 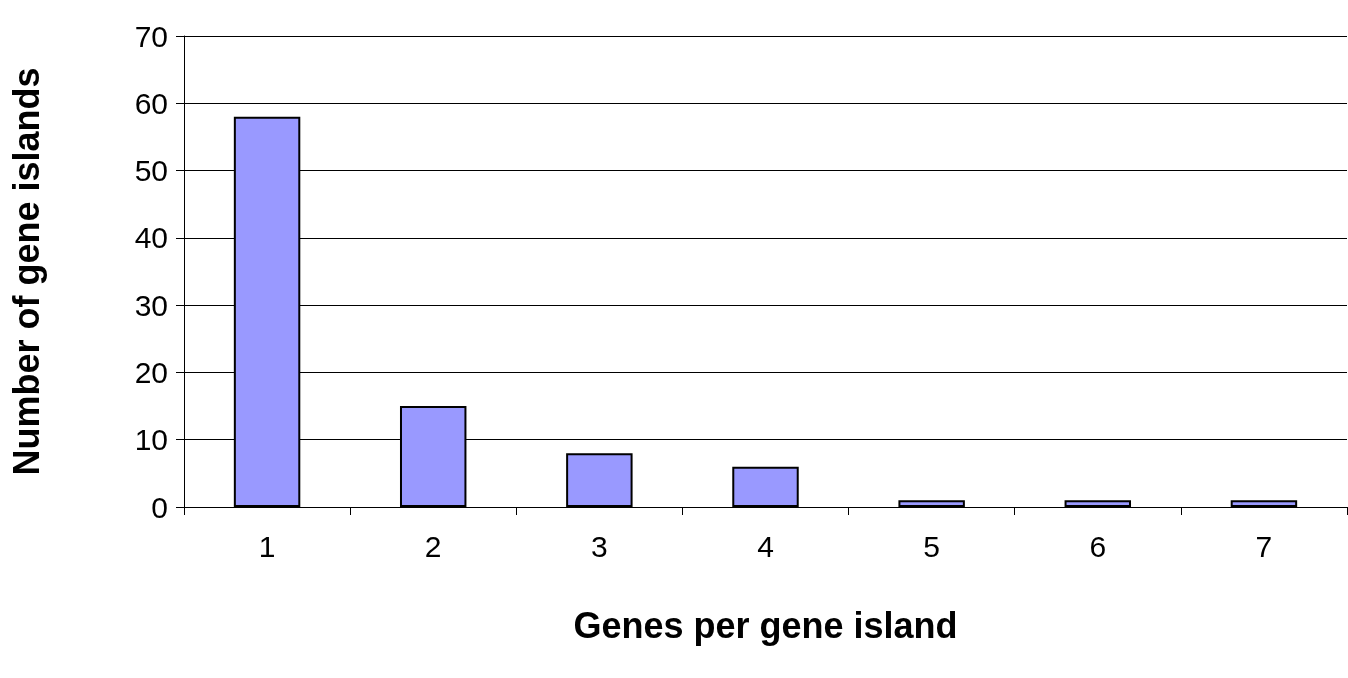 I want to click on y-tick-label: 60, so click(x=151, y=103).